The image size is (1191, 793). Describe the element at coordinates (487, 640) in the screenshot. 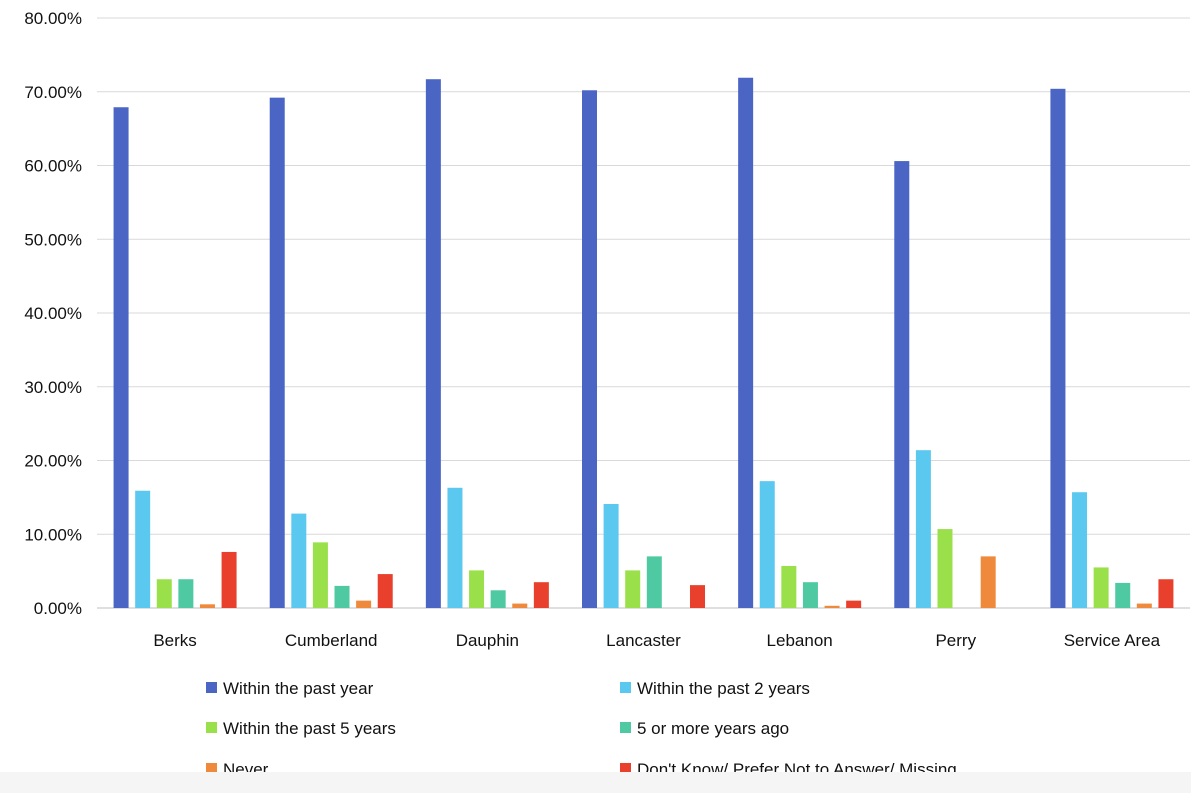

I see `x-category-label: Dauphin` at that location.